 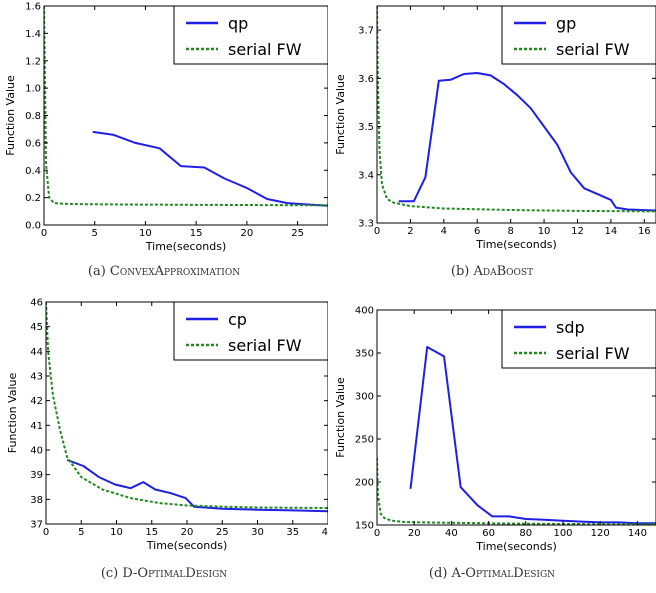 I want to click on y-tick-label: 43, so click(x=36, y=377).